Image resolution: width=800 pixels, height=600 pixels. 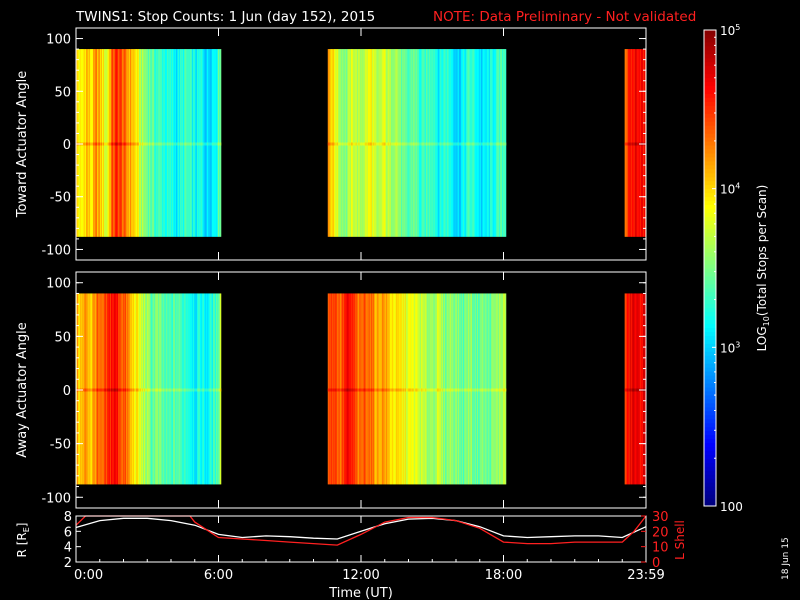 What do you see at coordinates (660, 517) in the screenshot?
I see `y-right-tick-label: 30` at bounding box center [660, 517].